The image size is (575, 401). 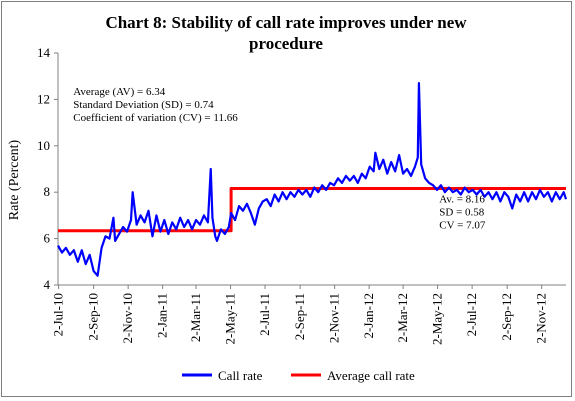 I want to click on x-tick-label: 2-May-11, so click(x=230, y=319).